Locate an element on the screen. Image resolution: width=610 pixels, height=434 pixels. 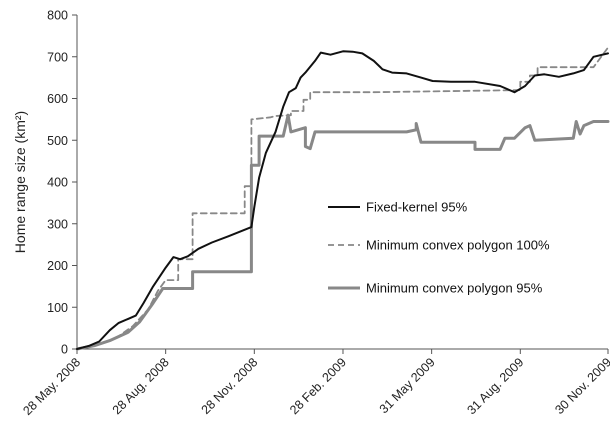
legend-label-2: Minimum convex polygon 100% is located at coordinates (458, 245).